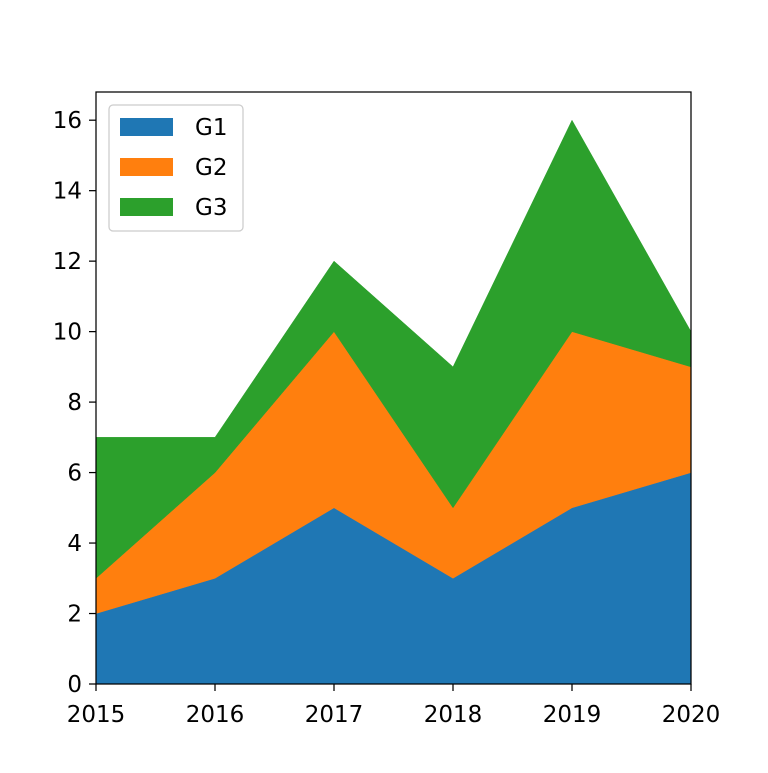 The image size is (768, 773). I want to click on legend: G1 G2 G3, so click(176, 168).